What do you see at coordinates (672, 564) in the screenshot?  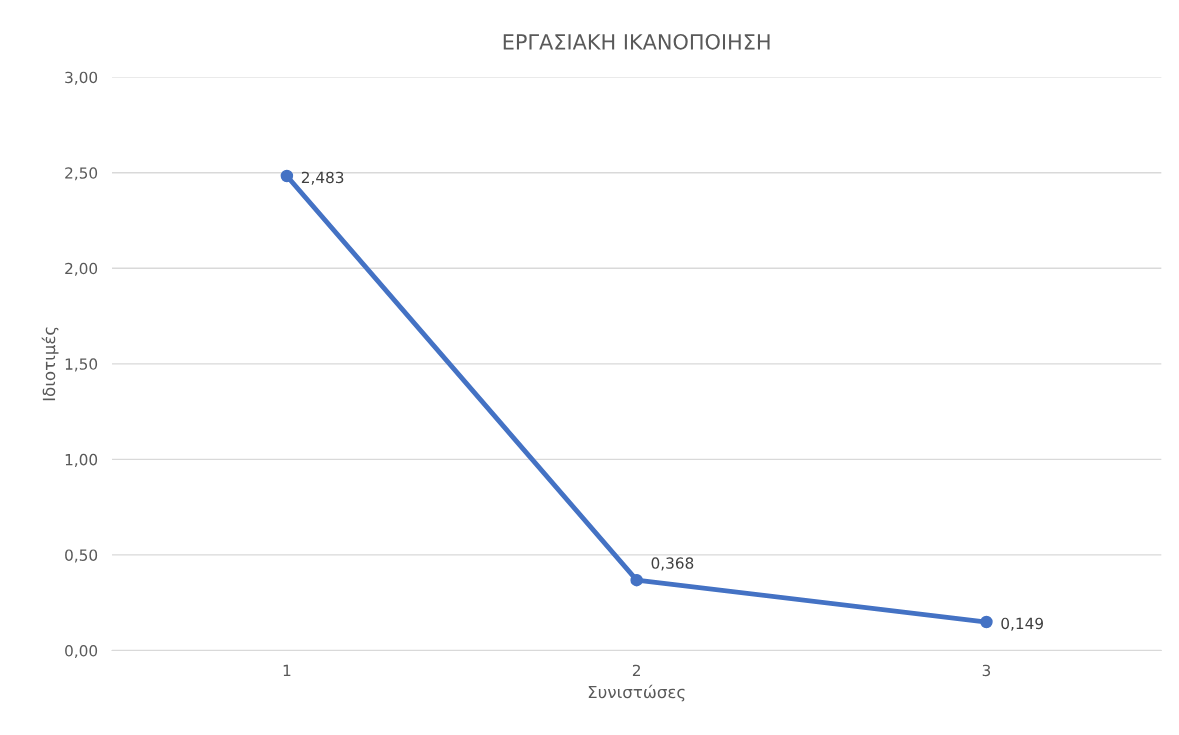 I see `data-label: 0,368` at bounding box center [672, 564].